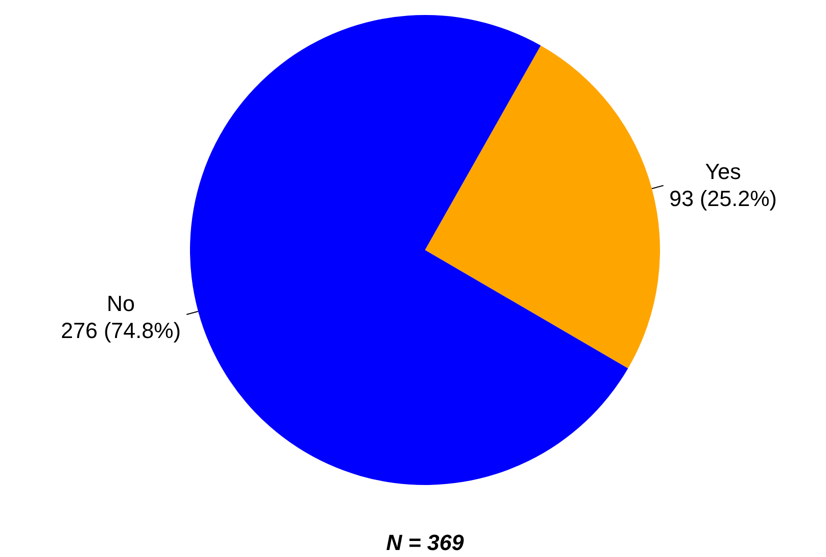 This screenshot has height=557, width=826. Describe the element at coordinates (723, 199) in the screenshot. I see `data-label: 93 (25.2%)` at that location.